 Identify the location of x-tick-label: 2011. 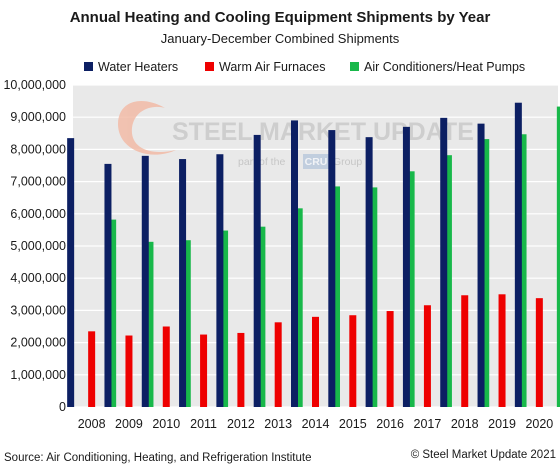
(203, 424).